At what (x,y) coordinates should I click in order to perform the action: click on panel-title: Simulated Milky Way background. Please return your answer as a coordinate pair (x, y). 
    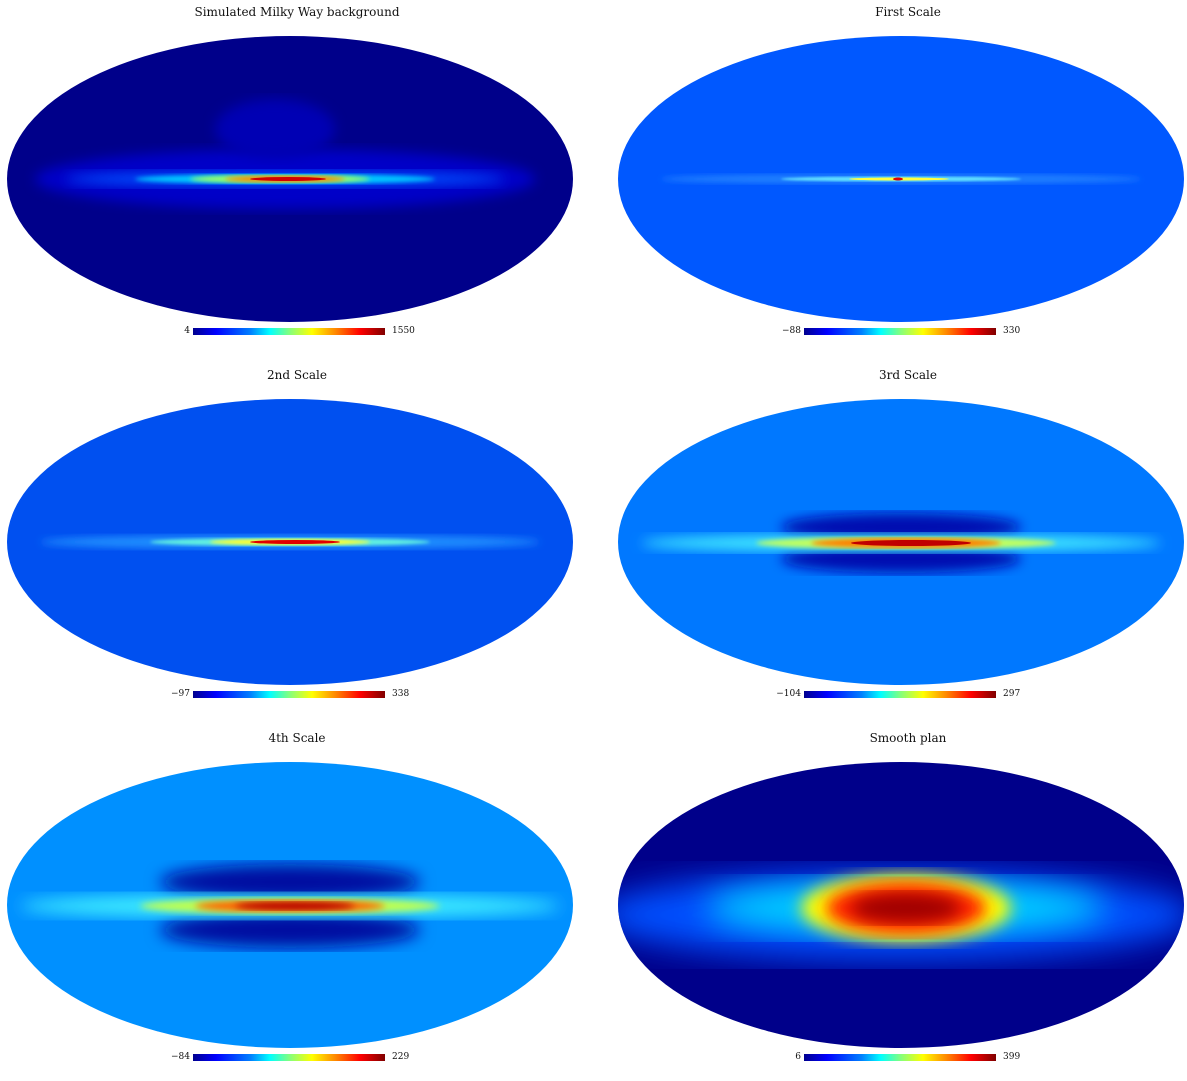
    Looking at the image, I should click on (297, 12).